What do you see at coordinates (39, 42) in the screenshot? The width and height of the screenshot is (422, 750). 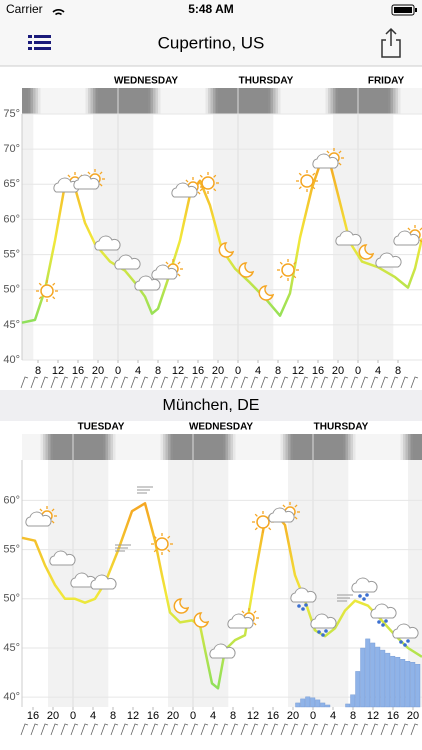 I see `menu-button` at bounding box center [39, 42].